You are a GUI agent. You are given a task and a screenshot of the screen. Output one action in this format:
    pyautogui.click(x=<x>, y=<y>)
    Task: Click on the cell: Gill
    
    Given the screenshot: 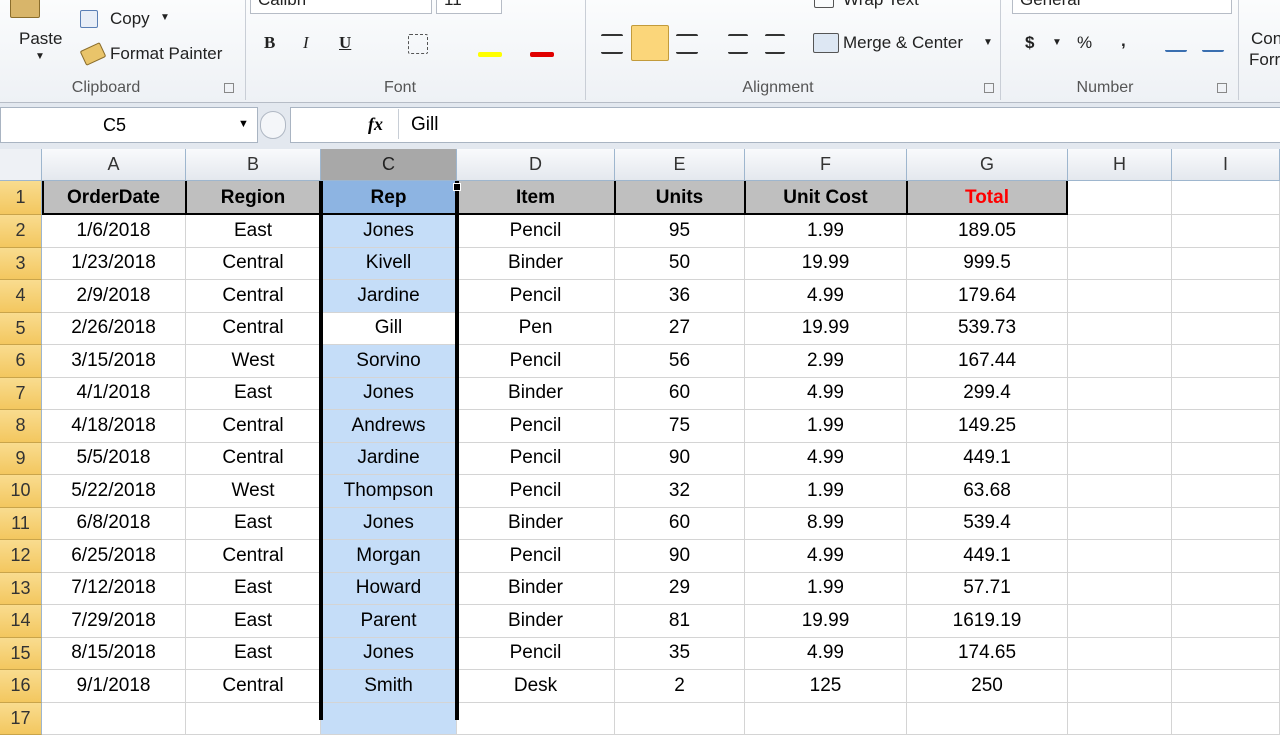 What is the action you would take?
    pyautogui.click(x=389, y=329)
    